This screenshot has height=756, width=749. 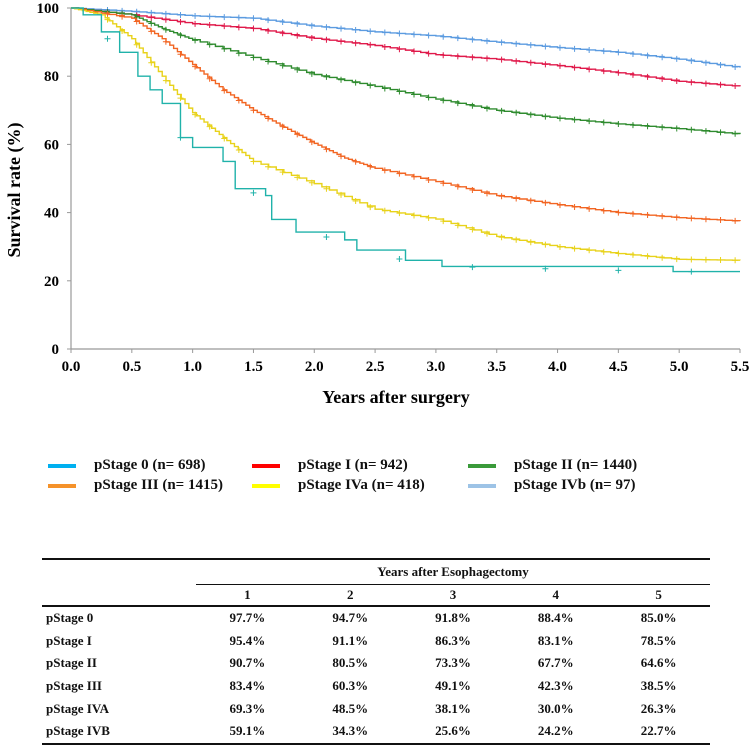 What do you see at coordinates (350, 618) in the screenshot?
I see `table-cell: 94.7%` at bounding box center [350, 618].